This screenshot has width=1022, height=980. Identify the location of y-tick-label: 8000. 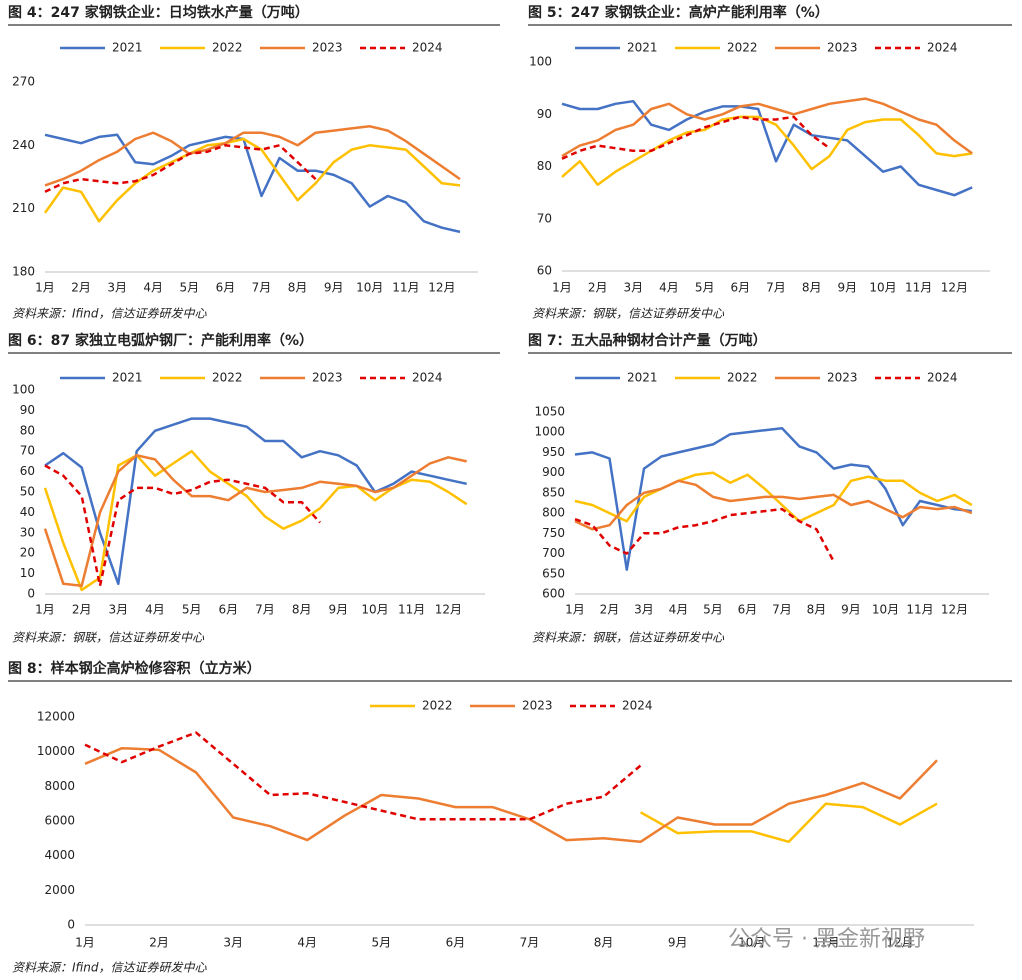
(59, 786).